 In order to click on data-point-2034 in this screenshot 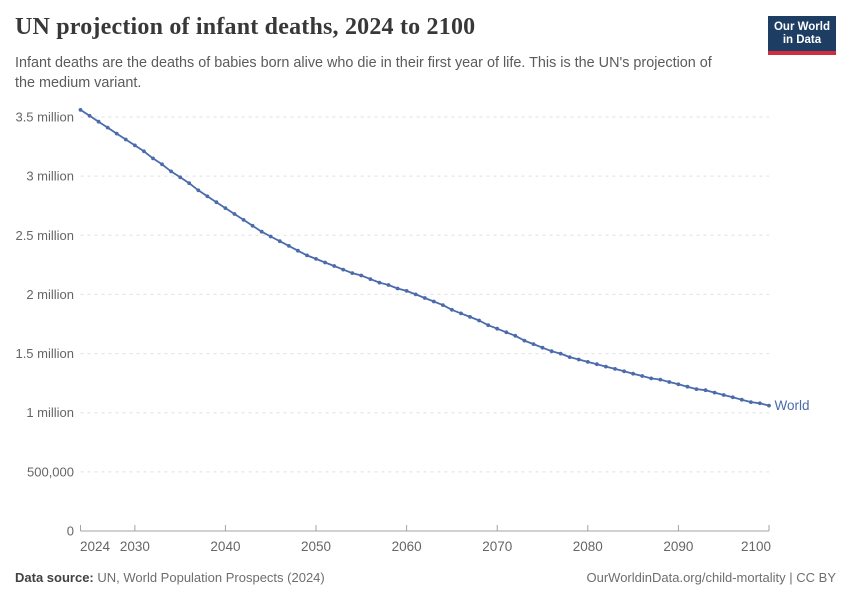, I will do `click(171, 171)`.